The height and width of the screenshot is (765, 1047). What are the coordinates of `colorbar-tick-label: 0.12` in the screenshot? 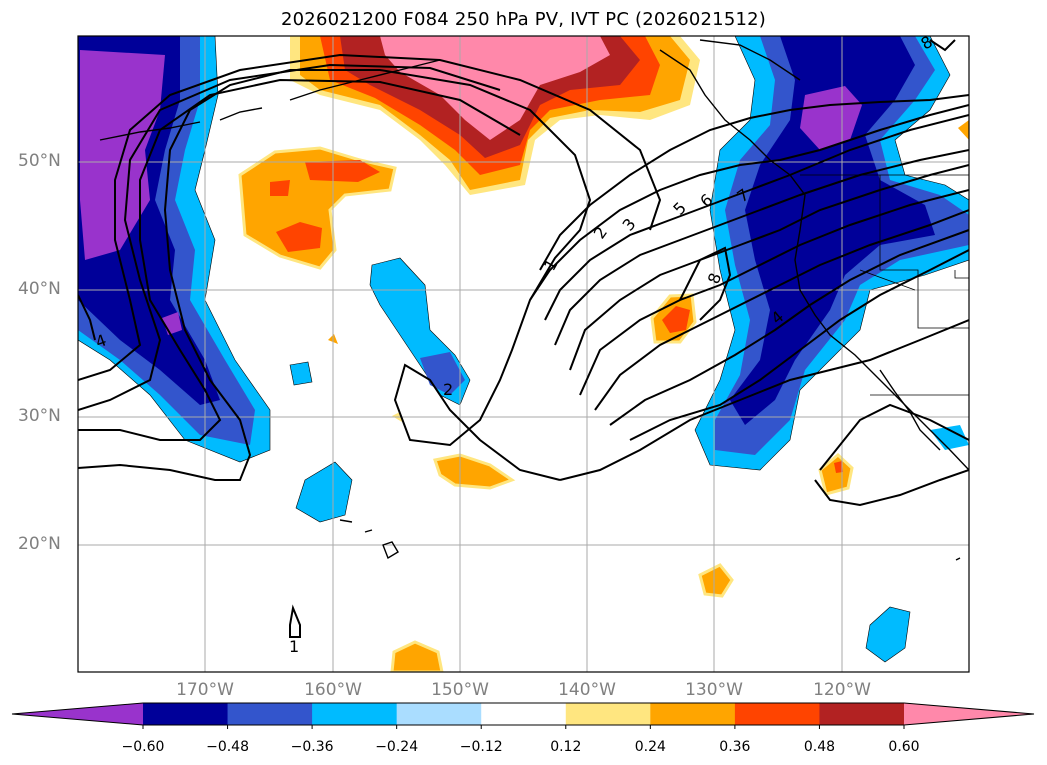 It's located at (565, 747).